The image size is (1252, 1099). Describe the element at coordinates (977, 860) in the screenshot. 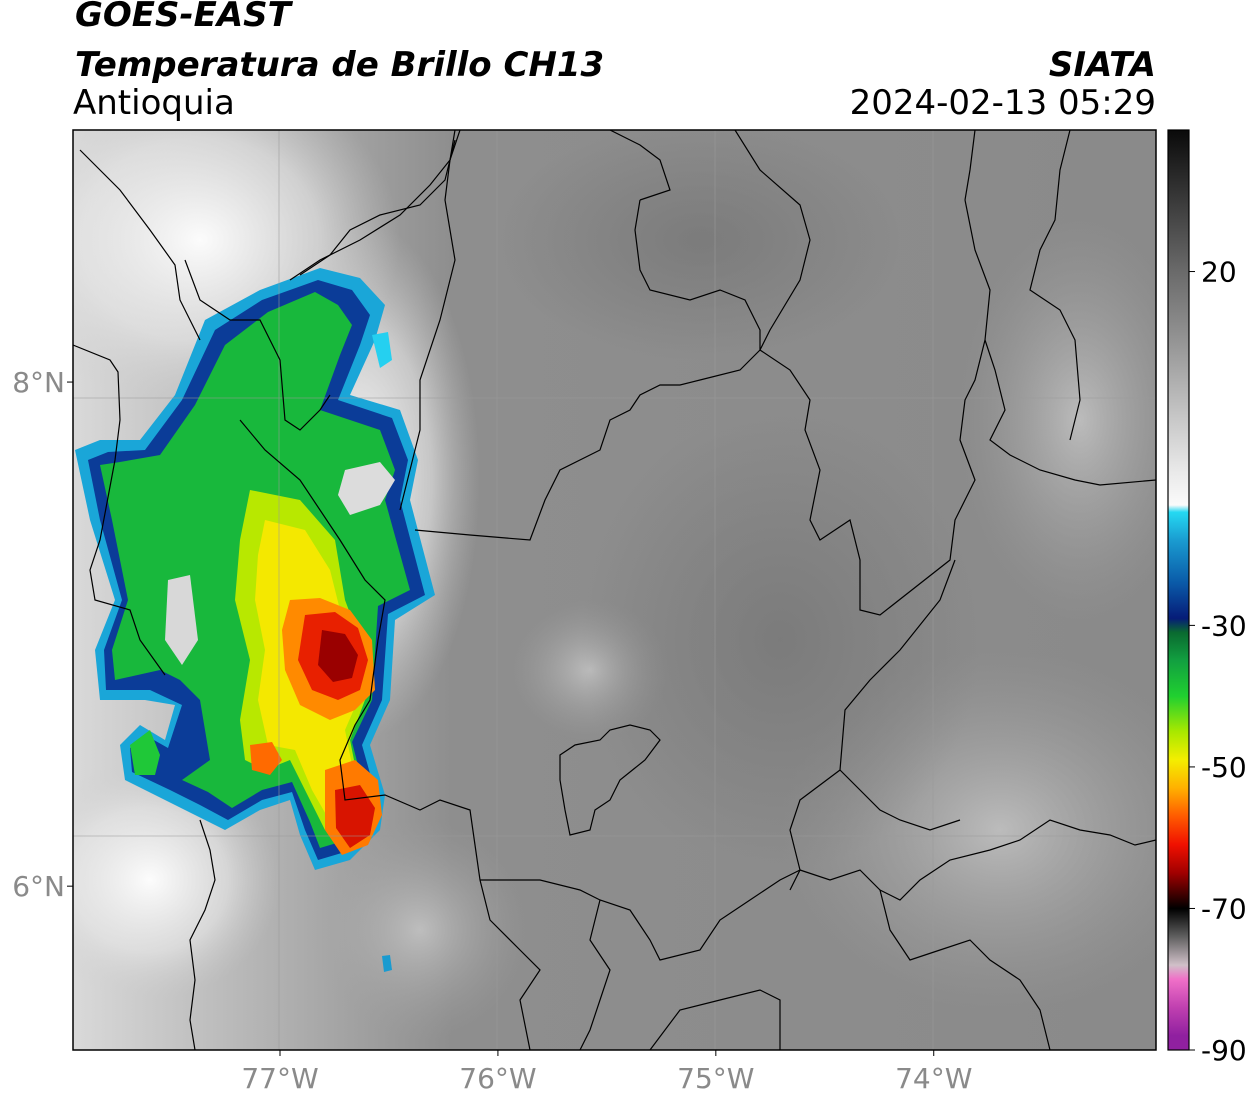

I see `border-cundinamarca` at that location.